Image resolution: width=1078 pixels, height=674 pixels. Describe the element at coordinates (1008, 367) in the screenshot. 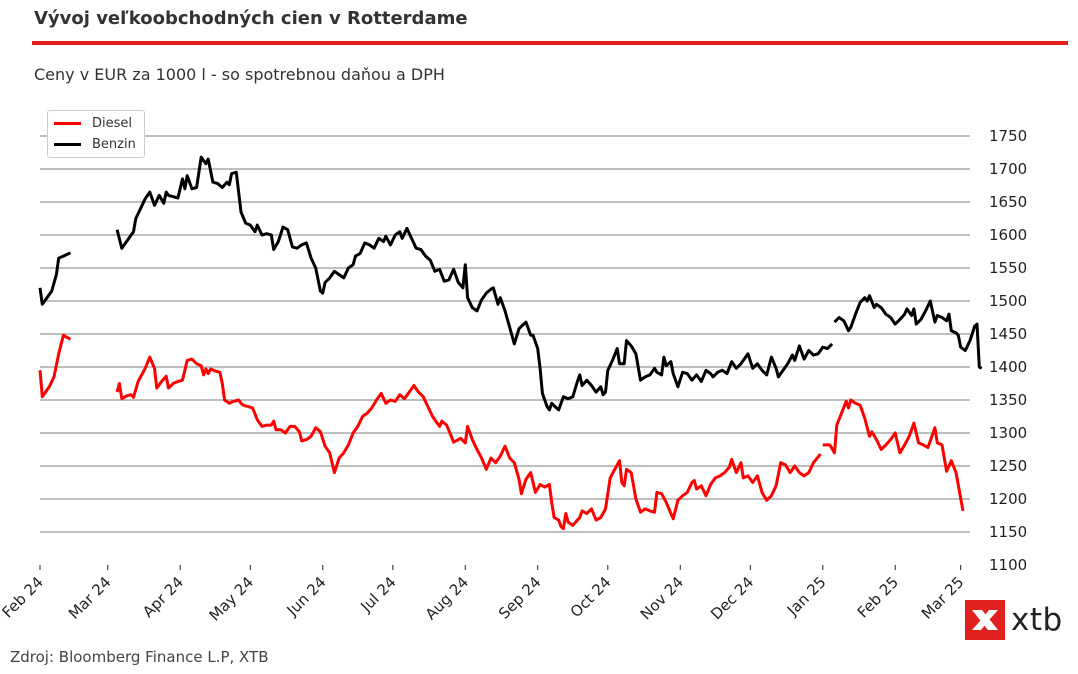

I see `y-tick-label: 1400` at that location.